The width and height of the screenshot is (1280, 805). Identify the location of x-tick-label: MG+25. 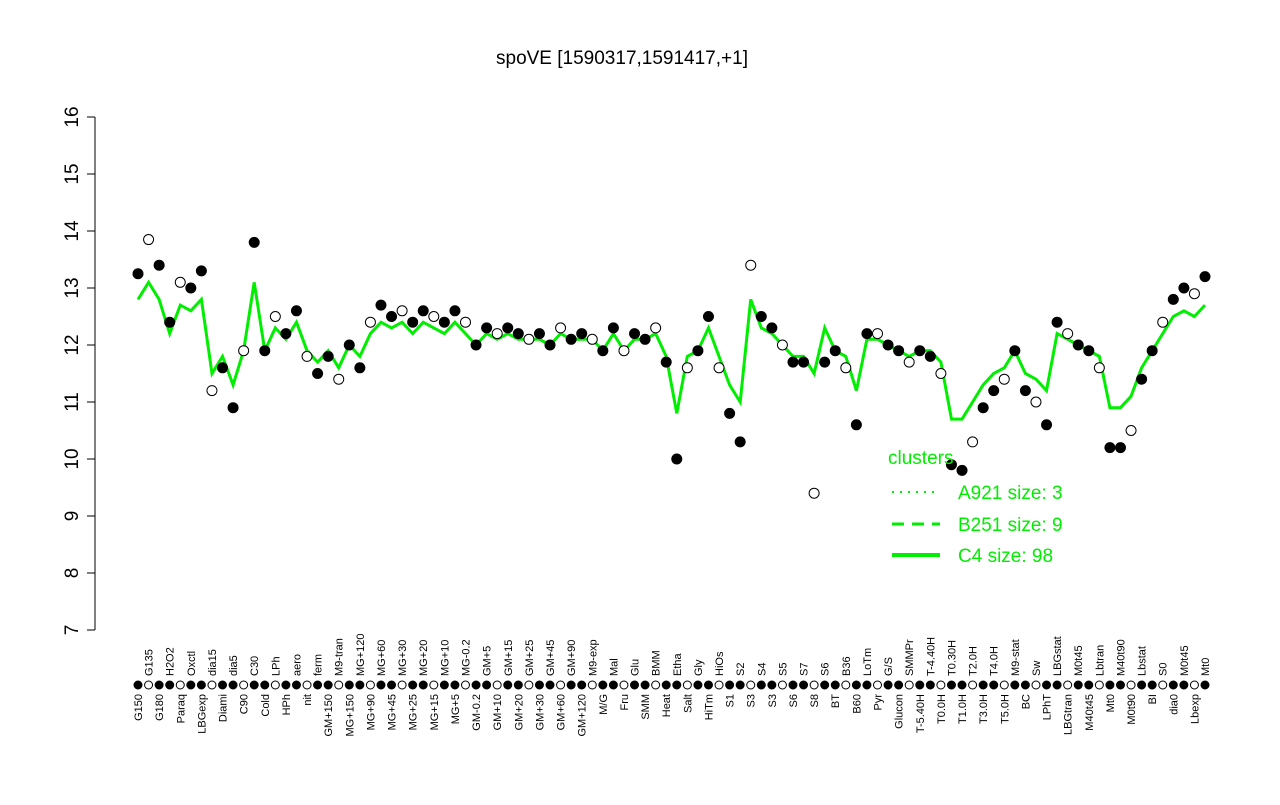
(414, 712).